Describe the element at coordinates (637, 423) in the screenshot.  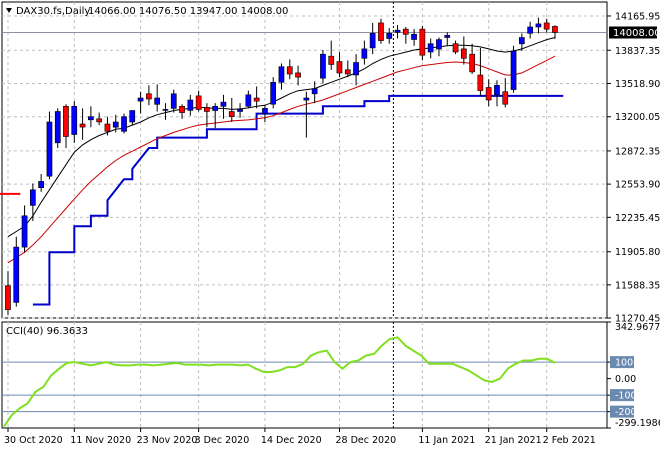
I see `cci-tick-label: -299.1986` at that location.